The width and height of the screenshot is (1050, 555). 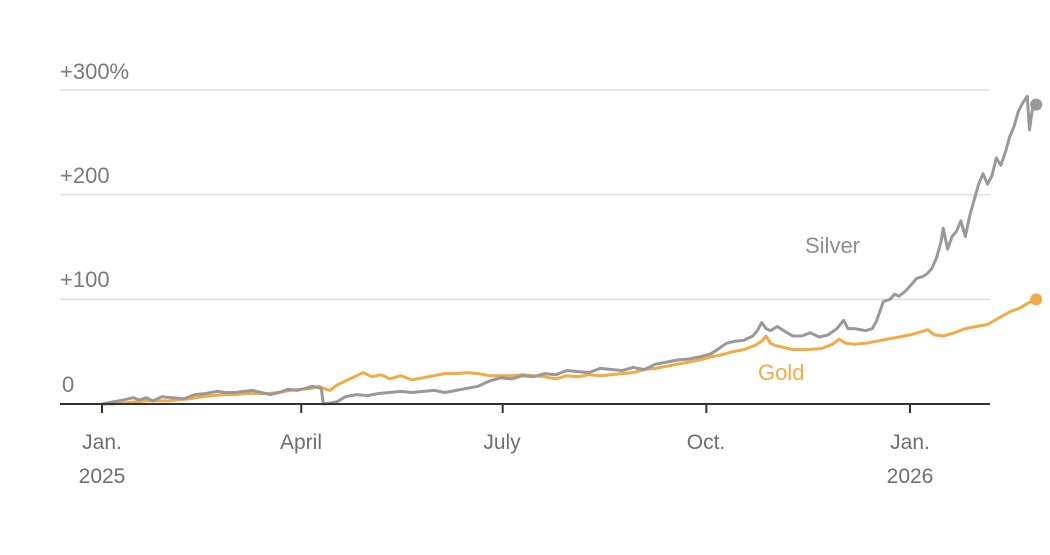 I want to click on x-tick-year: 2026, so click(x=910, y=476).